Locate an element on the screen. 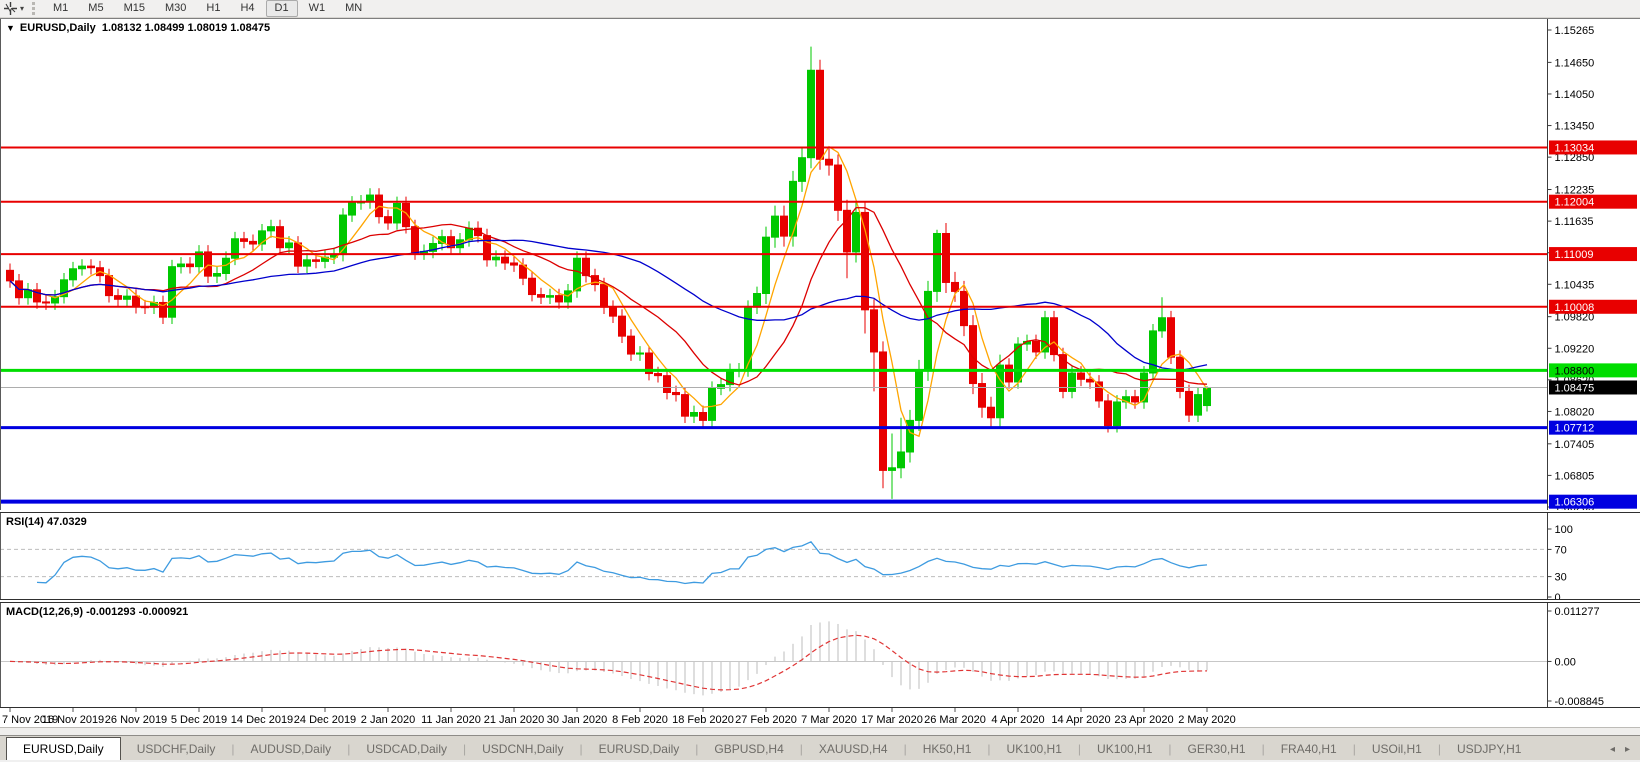 The height and width of the screenshot is (762, 1640). macd-plot: 0.011277 0.00 -0.008845 is located at coordinates (820, 655).